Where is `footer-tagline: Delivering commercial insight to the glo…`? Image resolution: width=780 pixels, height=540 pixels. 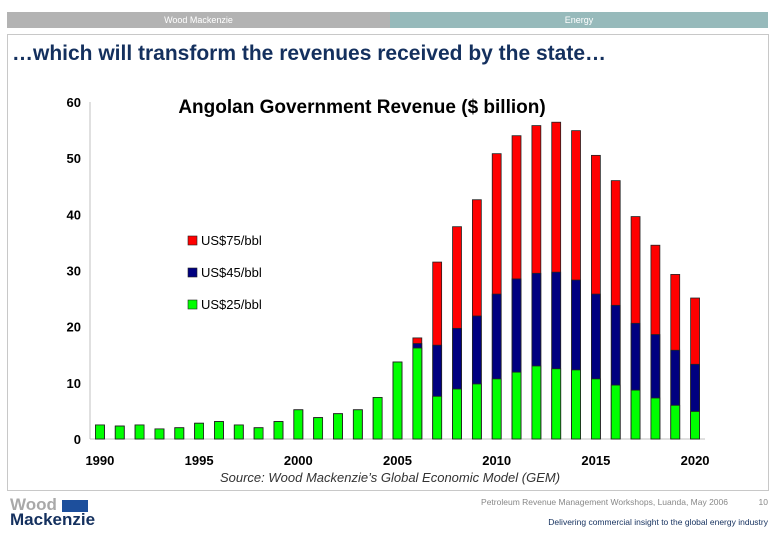 footer-tagline: Delivering commercial insight to the glo… is located at coordinates (658, 522).